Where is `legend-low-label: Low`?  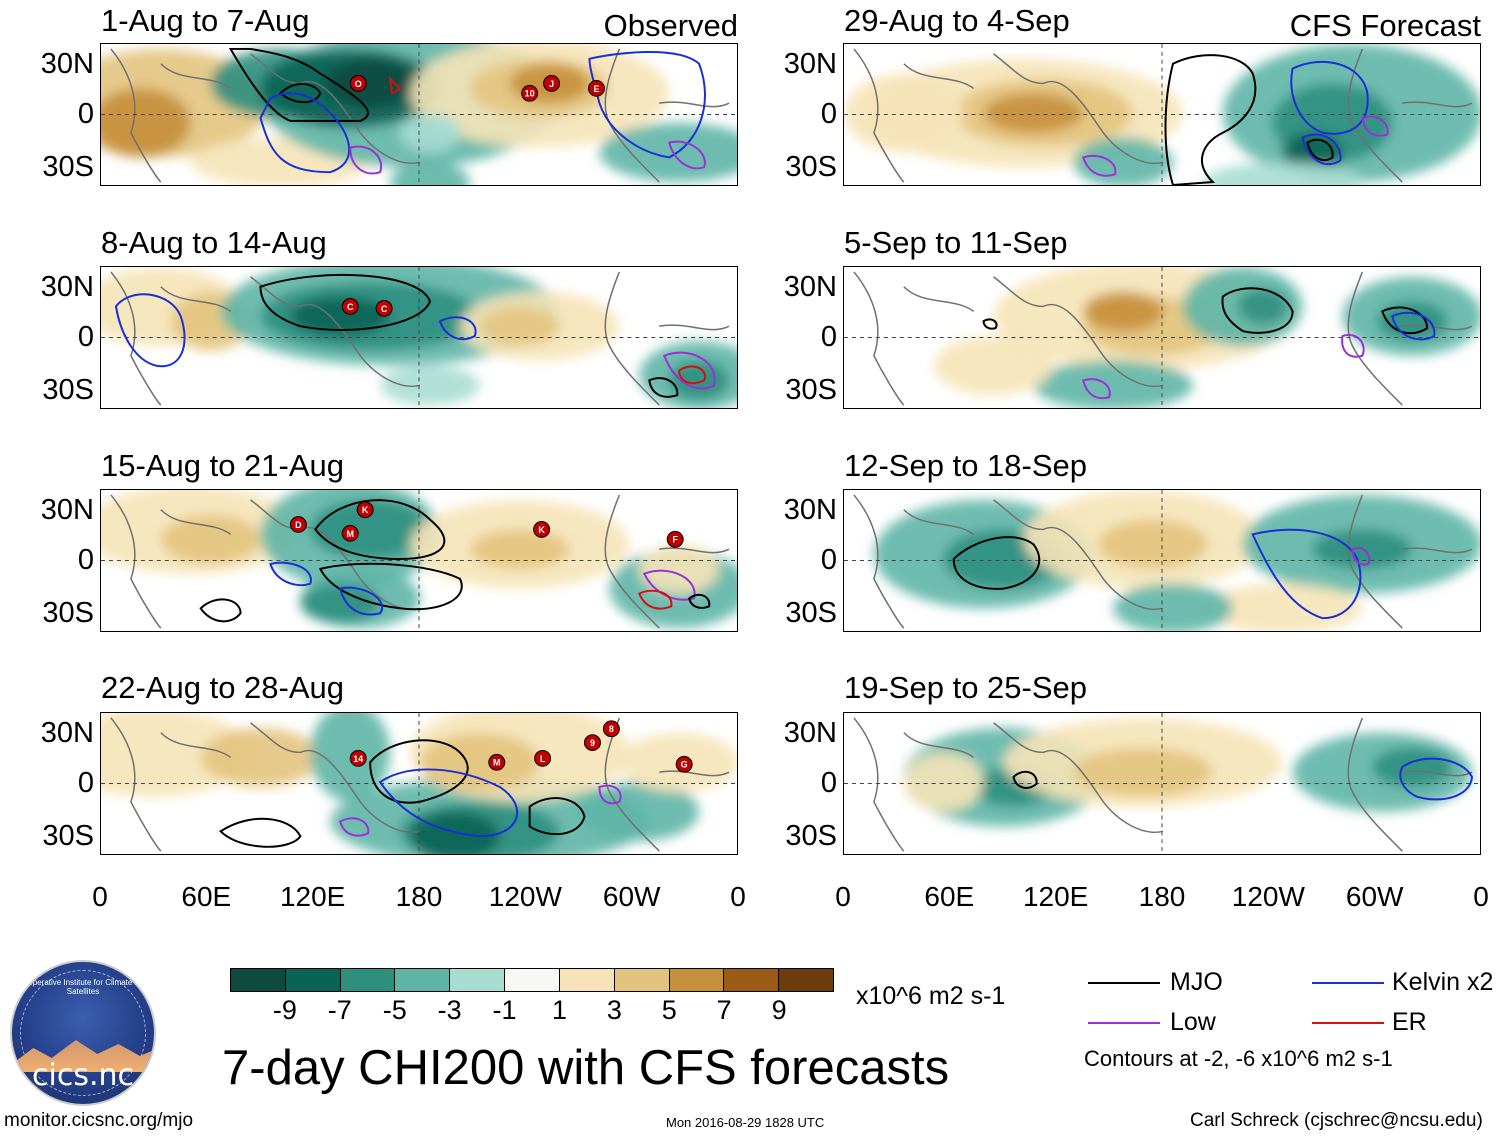 legend-low-label: Low is located at coordinates (1193, 1022).